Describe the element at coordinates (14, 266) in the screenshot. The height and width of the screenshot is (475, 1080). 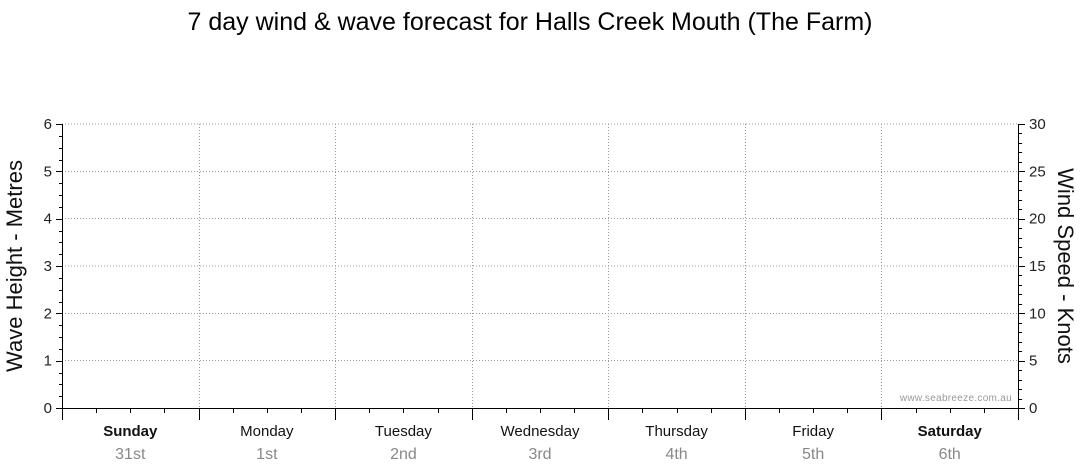
I see `left-axis-title: Wave Height - Metres` at that location.